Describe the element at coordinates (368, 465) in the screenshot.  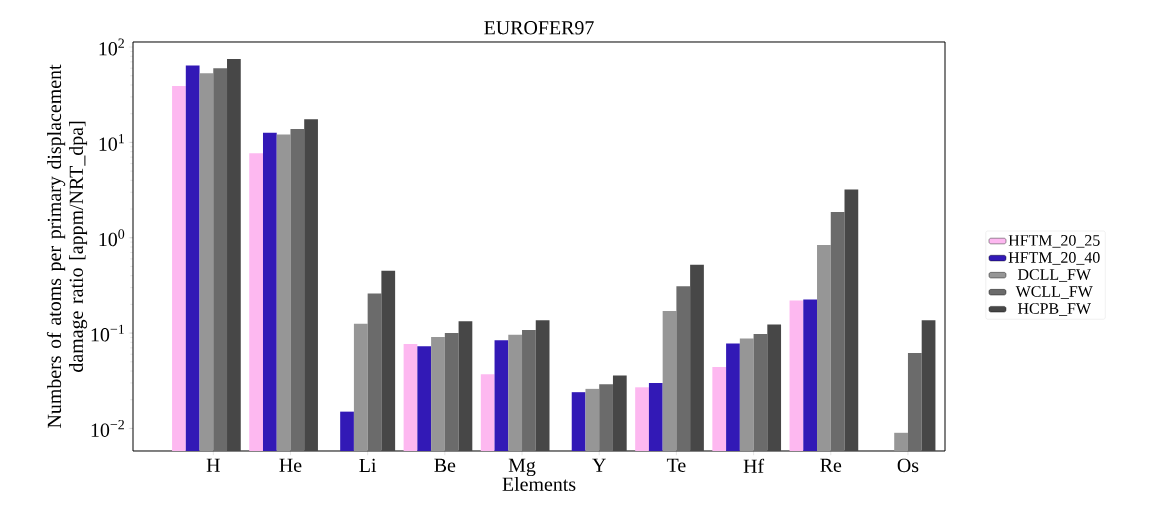
I see `x-tick-label: Li` at that location.